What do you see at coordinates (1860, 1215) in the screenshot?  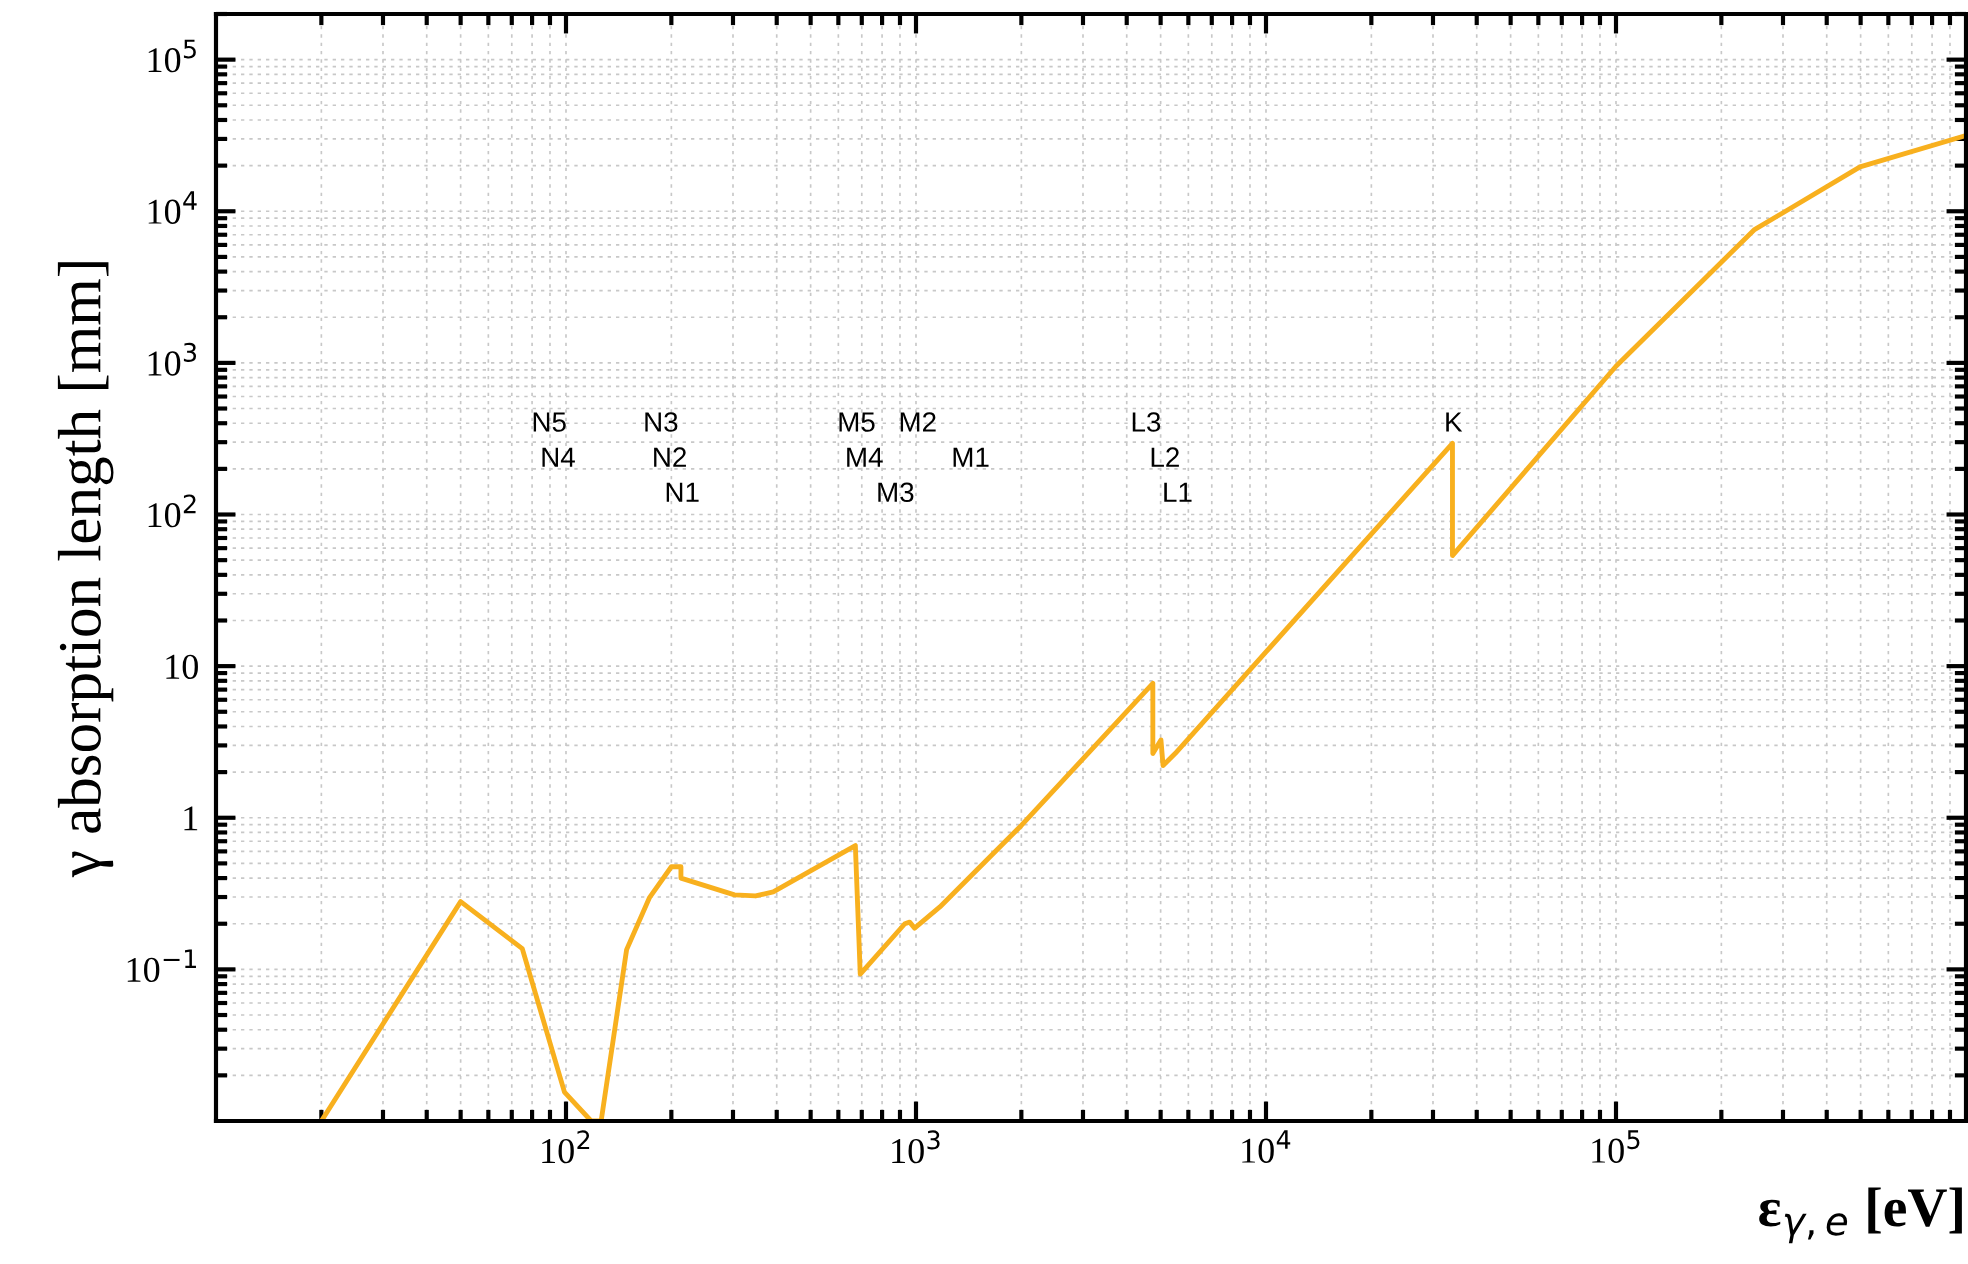 I see `x-axis-title: ε$_{γ,e}$ [eV]` at bounding box center [1860, 1215].